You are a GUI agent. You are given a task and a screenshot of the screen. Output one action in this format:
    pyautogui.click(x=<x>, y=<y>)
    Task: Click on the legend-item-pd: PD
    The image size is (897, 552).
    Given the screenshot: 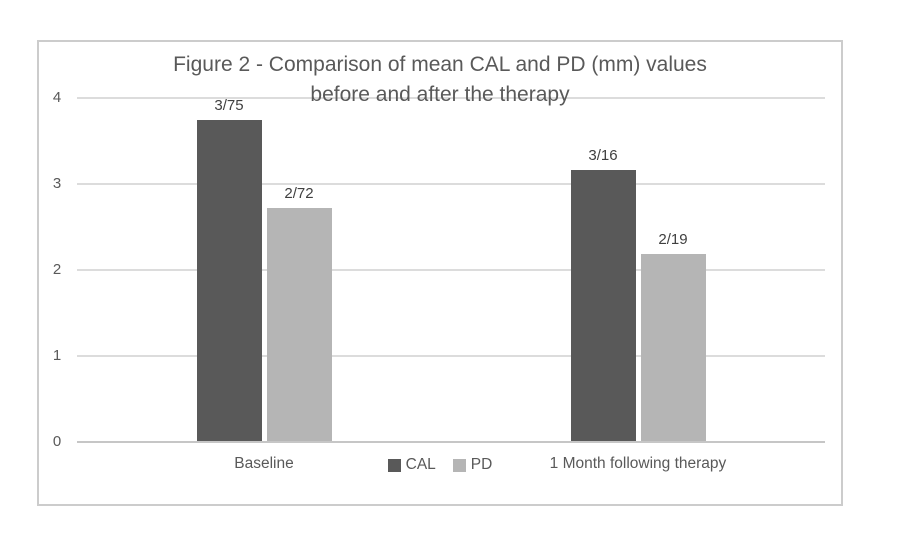 What is the action you would take?
    pyautogui.click(x=472, y=465)
    